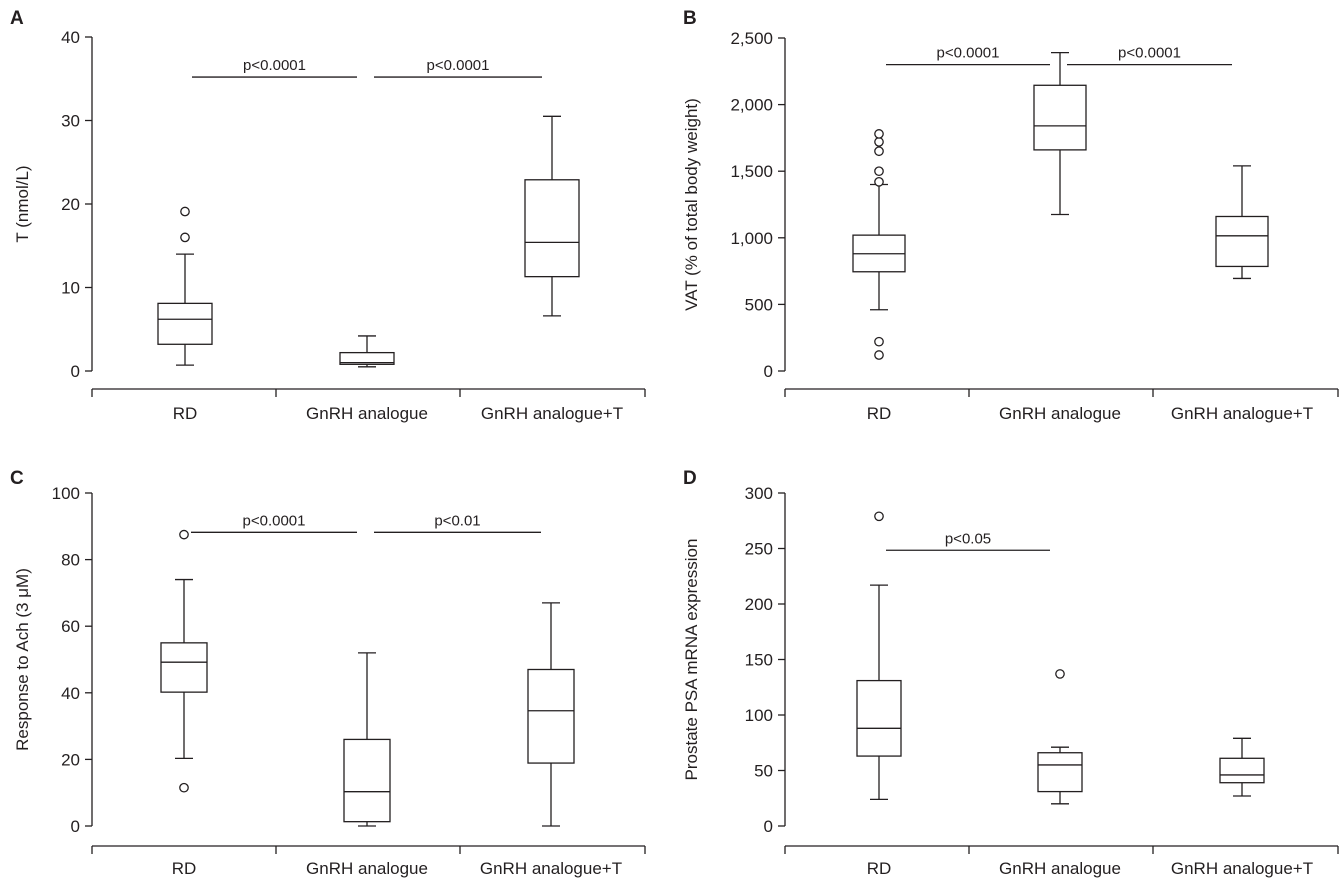 The width and height of the screenshot is (1340, 880). What do you see at coordinates (457, 520) in the screenshot?
I see `p-value-label: p<0.01` at bounding box center [457, 520].